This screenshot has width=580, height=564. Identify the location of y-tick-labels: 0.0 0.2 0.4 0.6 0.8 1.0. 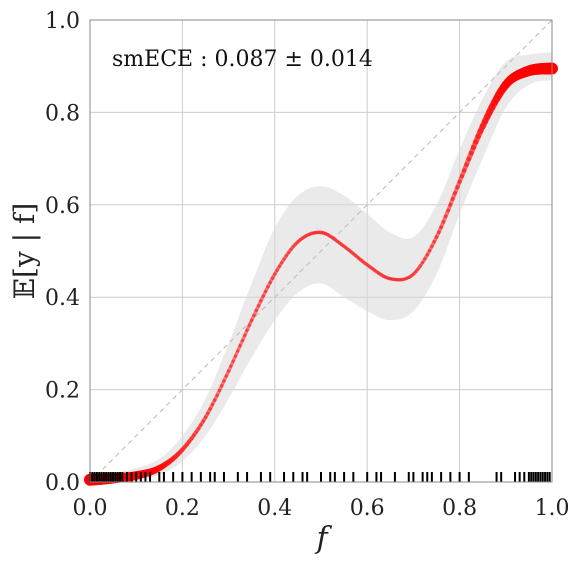
(62, 252).